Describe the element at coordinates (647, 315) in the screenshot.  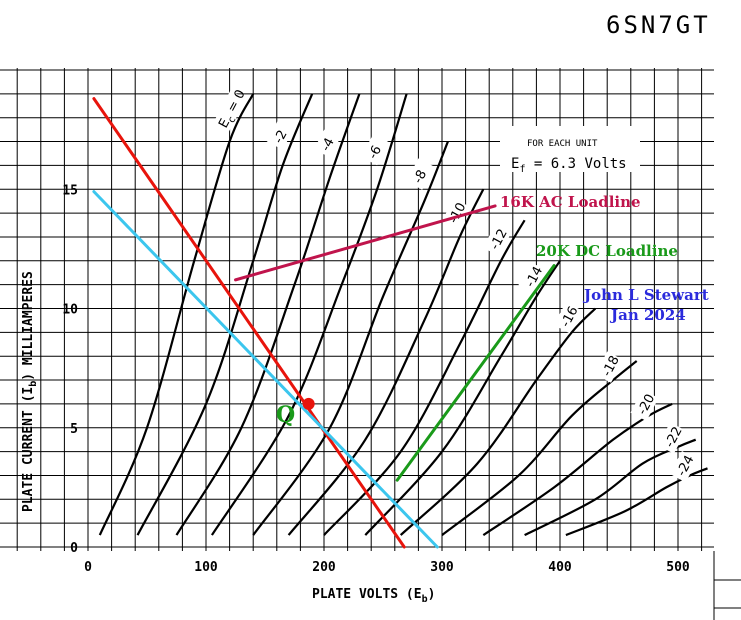
I see `credit-date: Jan 2024` at that location.